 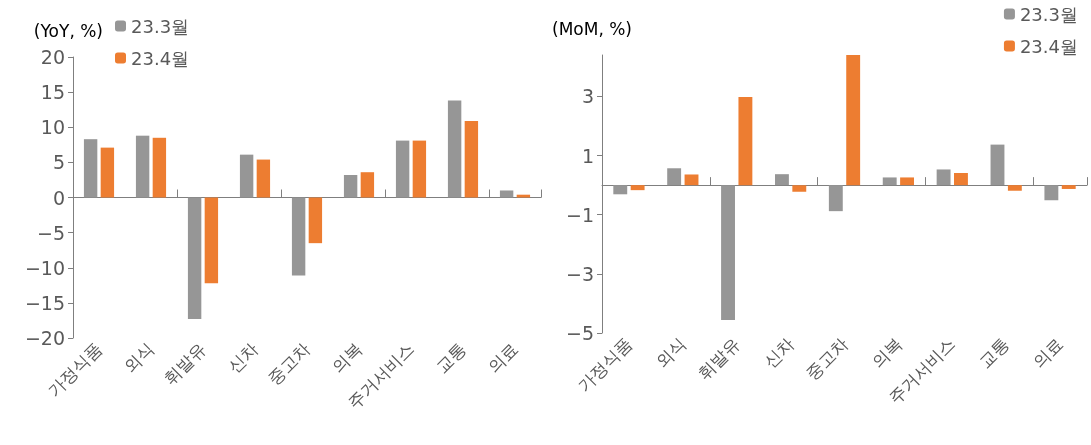 What do you see at coordinates (587, 155) in the screenshot?
I see `y-tick-label: 1` at bounding box center [587, 155].